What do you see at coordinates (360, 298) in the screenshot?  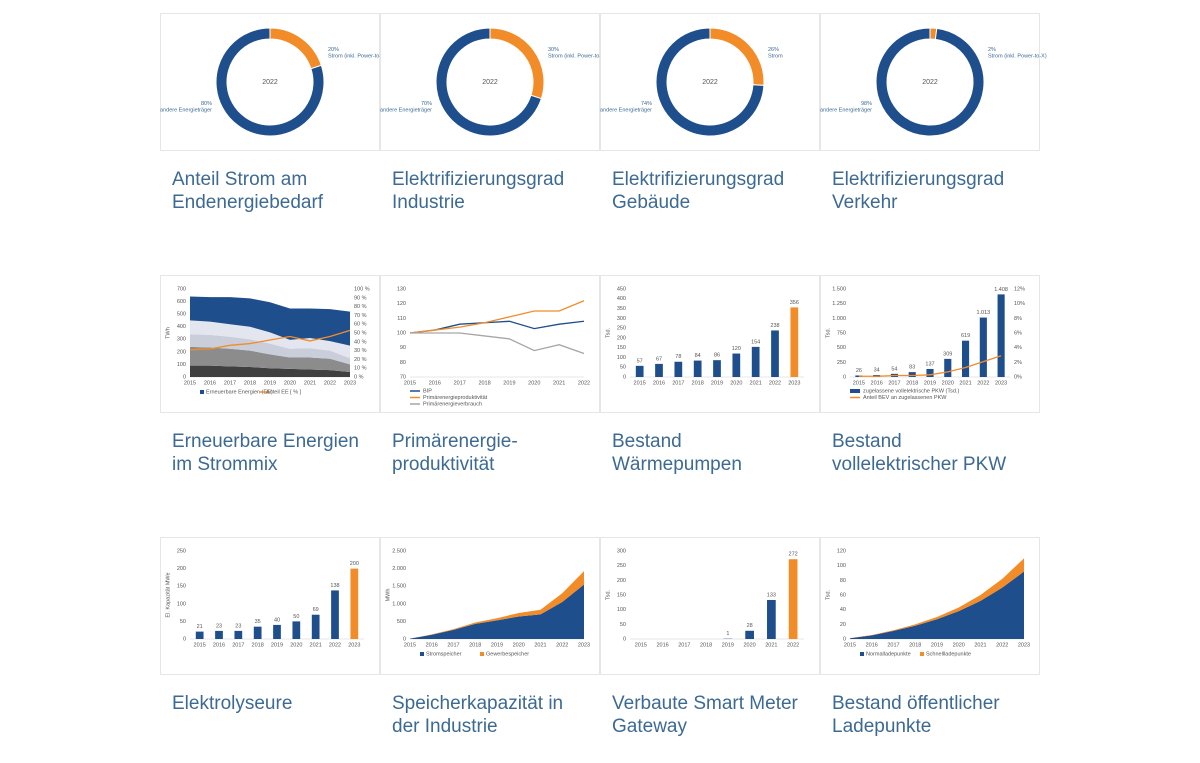 I see `y2-tick-label: 90 %` at bounding box center [360, 298].